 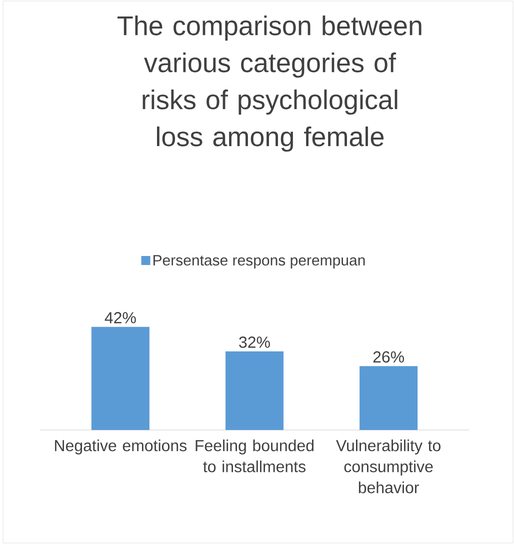 I want to click on x-tick-label: Negative emotions, so click(x=121, y=447).